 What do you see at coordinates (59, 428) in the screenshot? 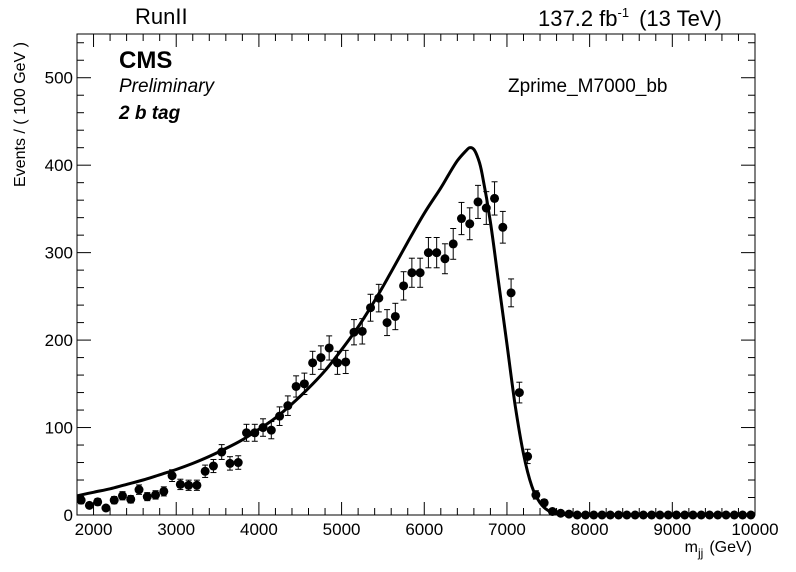
I see `y-tick-label: 100` at bounding box center [59, 428].